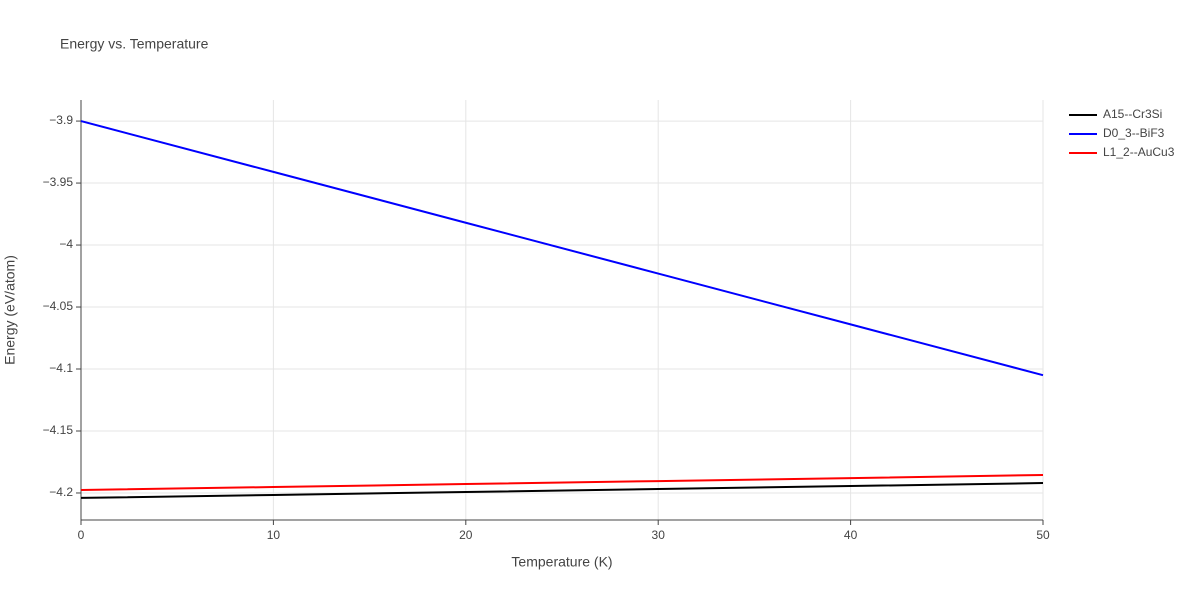 The width and height of the screenshot is (1200, 600). What do you see at coordinates (1043, 535) in the screenshot?
I see `x-tick-label: 50` at bounding box center [1043, 535].